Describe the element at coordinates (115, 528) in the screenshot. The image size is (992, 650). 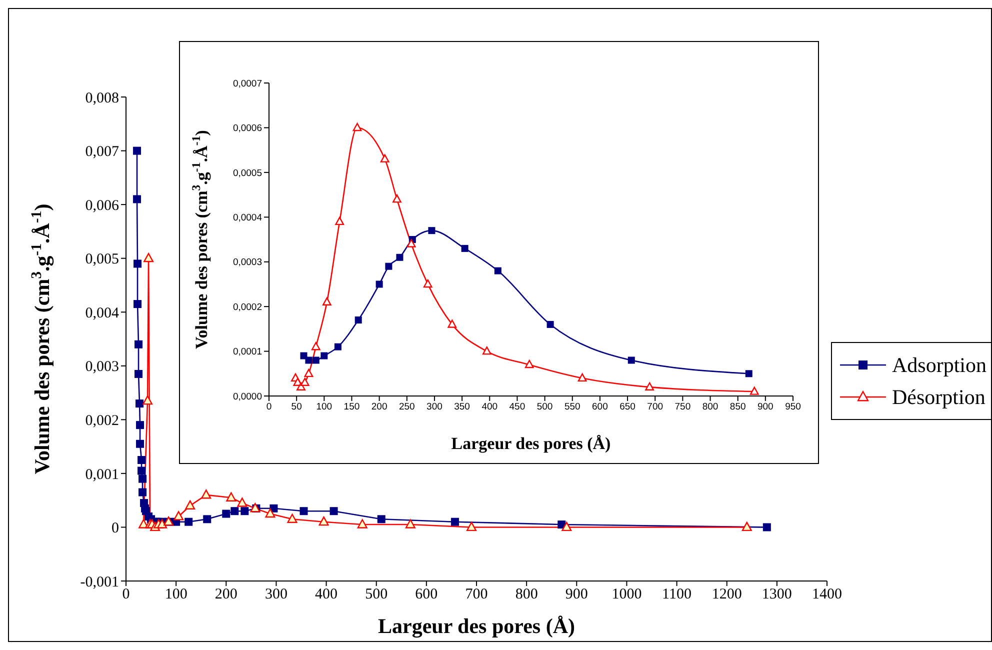
I see `y-tick-label: 0` at that location.